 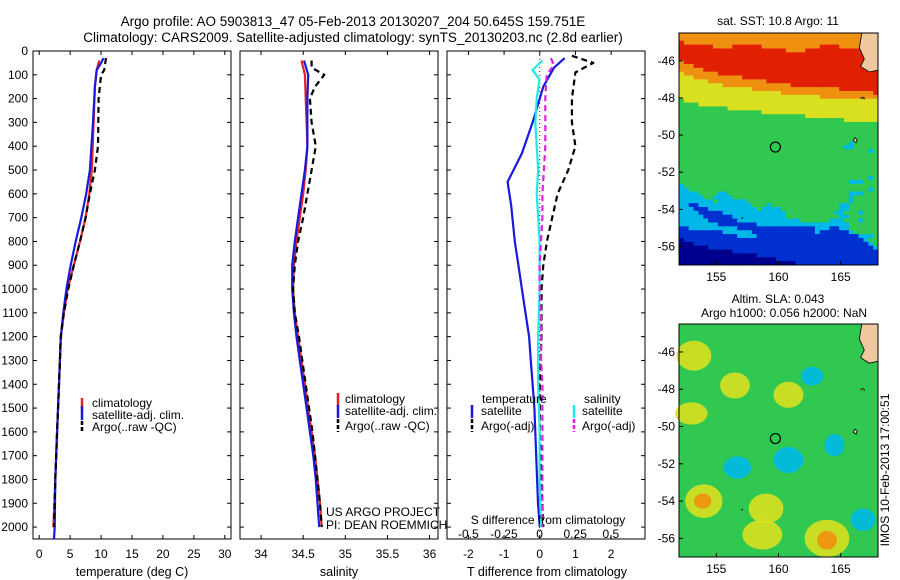 I want to click on lat-tick-label: -50, so click(x=667, y=135).